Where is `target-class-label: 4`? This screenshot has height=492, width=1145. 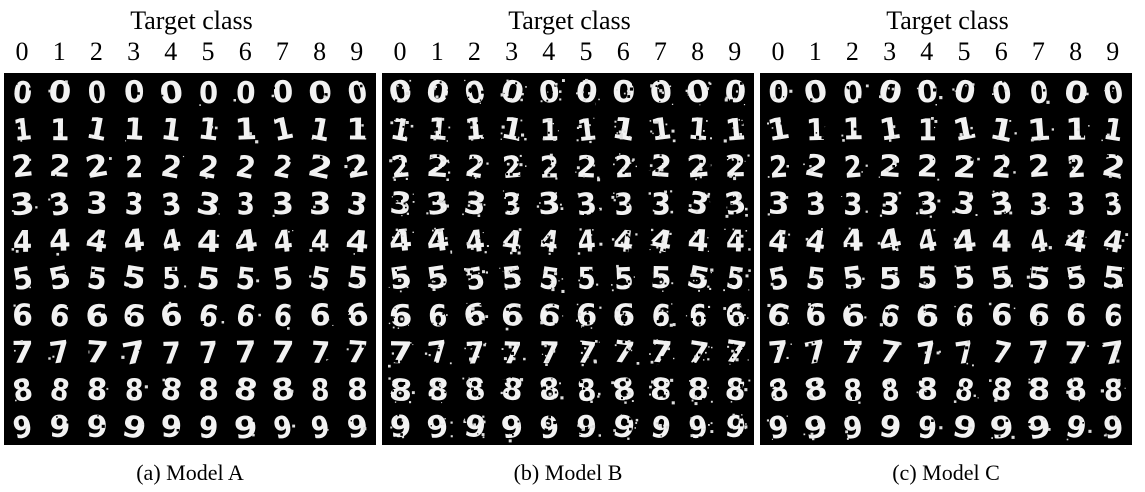 target-class-label: 4 is located at coordinates (549, 51).